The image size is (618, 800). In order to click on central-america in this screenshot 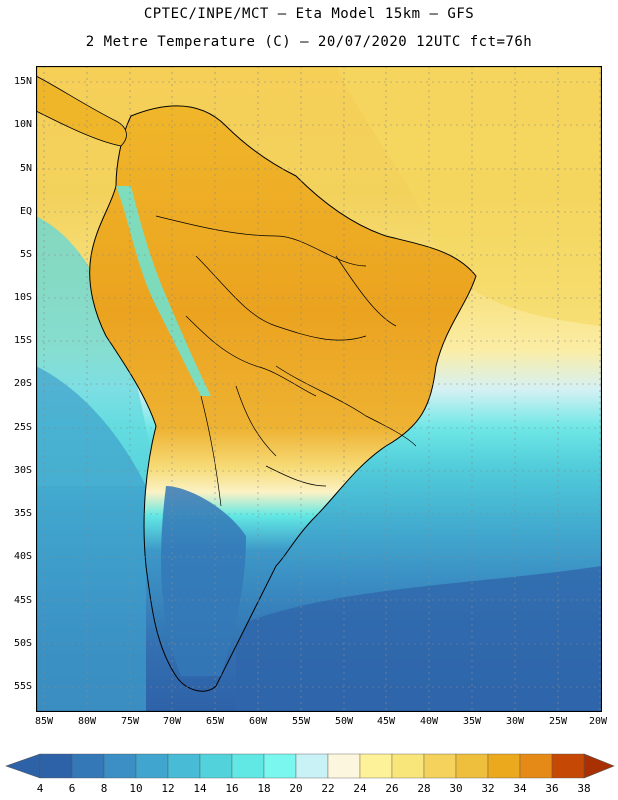, I will do `click(81, 111)`.